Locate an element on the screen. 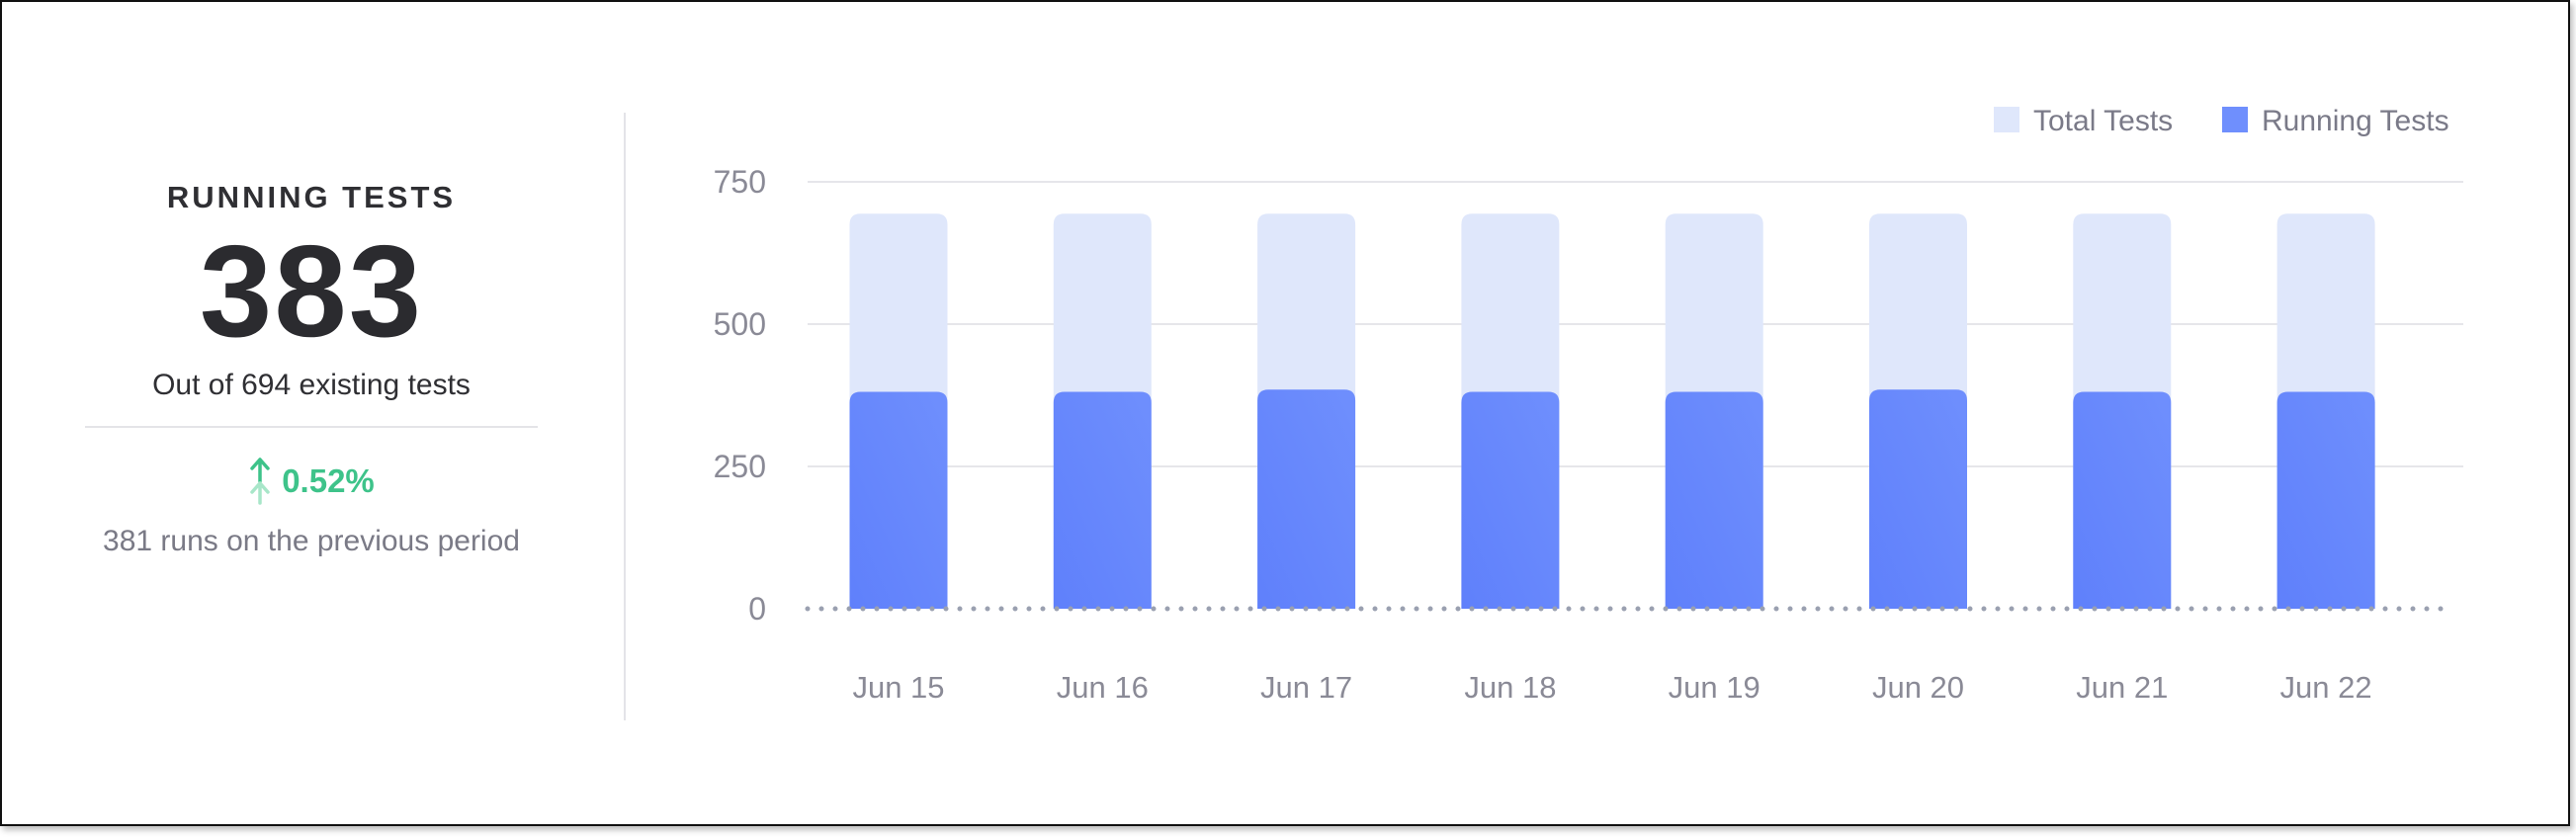  vertical-divider is located at coordinates (625, 416).